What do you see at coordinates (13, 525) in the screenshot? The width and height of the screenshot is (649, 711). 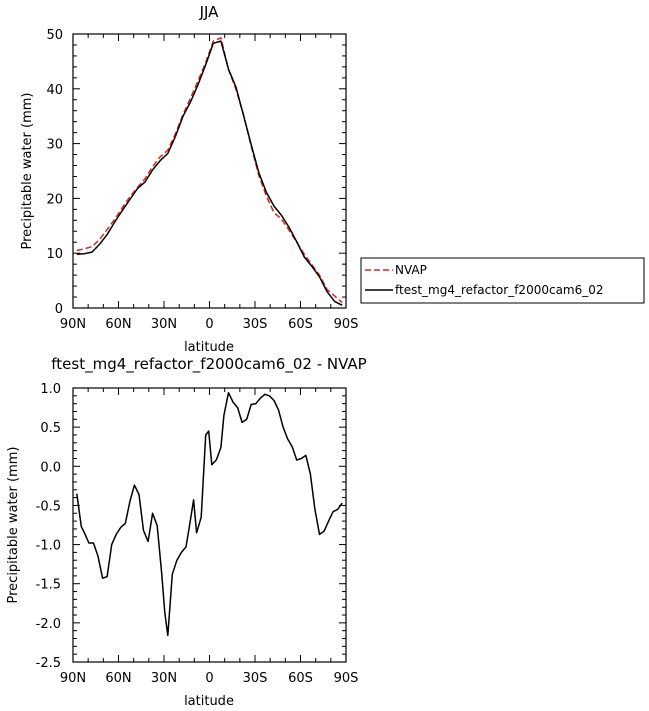 I see `bottom-y-axis-label: Precipitable water (mm)` at bounding box center [13, 525].